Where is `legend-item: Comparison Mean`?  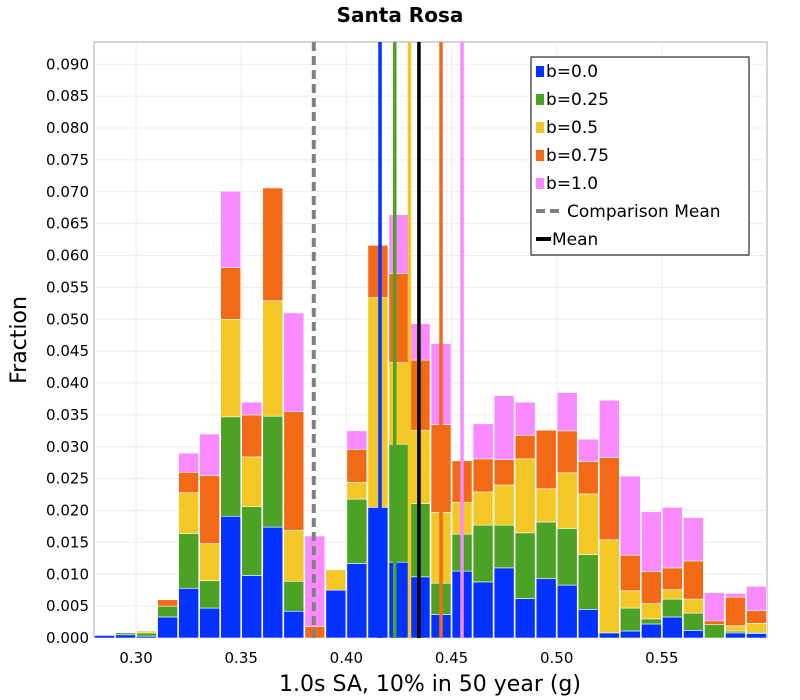 legend-item: Comparison Mean is located at coordinates (628, 212).